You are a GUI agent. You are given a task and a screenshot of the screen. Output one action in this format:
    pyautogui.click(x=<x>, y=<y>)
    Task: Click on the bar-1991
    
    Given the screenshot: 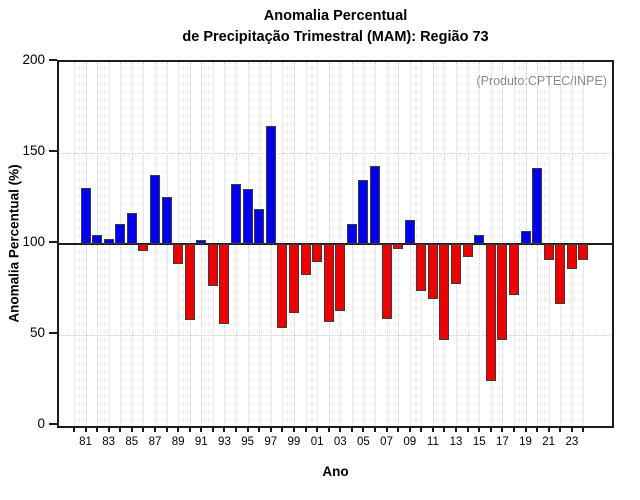 What is the action you would take?
    pyautogui.click(x=201, y=242)
    